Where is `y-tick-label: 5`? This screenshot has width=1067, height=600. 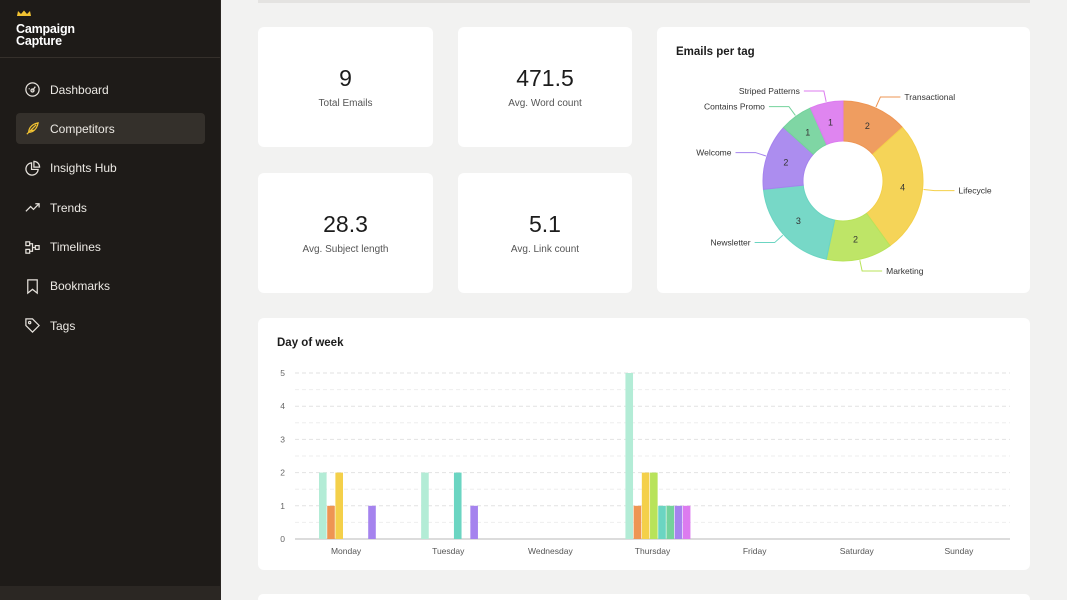 y-tick-label: 5 is located at coordinates (282, 373).